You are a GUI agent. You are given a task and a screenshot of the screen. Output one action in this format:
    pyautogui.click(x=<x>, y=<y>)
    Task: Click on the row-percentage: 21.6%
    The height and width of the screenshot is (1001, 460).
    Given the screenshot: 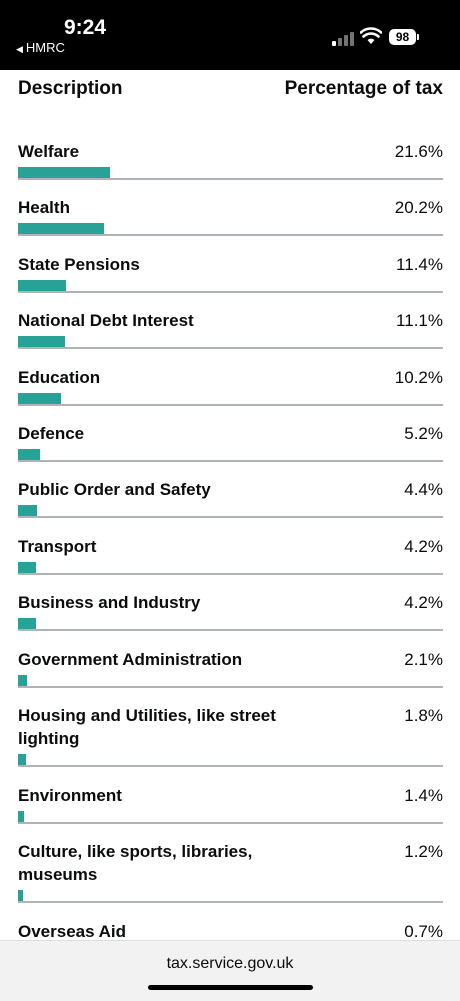 What is the action you would take?
    pyautogui.click(x=418, y=151)
    